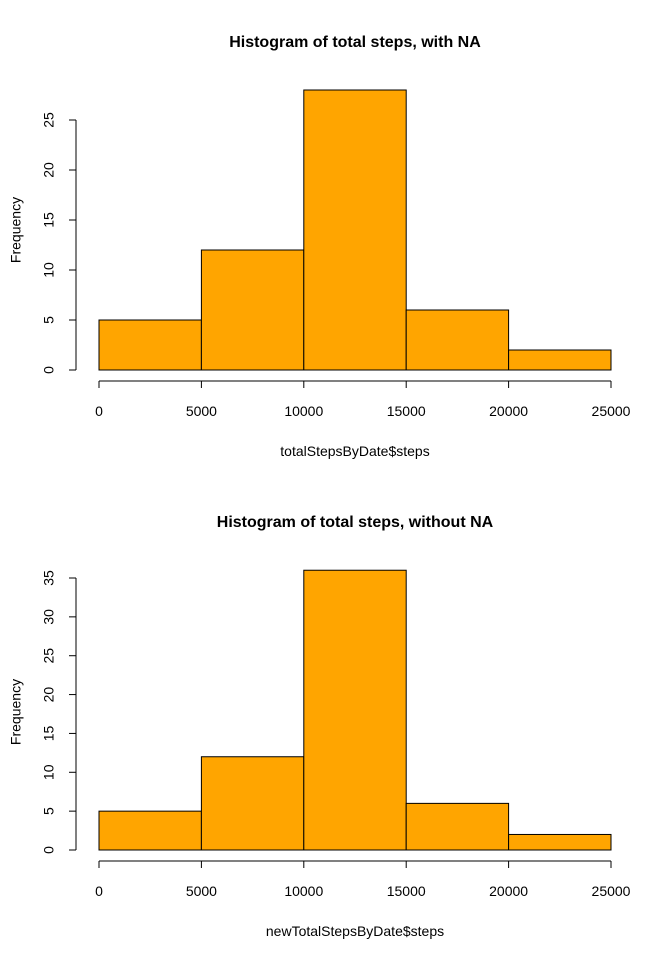 The height and width of the screenshot is (960, 672). What do you see at coordinates (355, 42) in the screenshot?
I see `chart-title: Histogram of total steps, with NA` at bounding box center [355, 42].